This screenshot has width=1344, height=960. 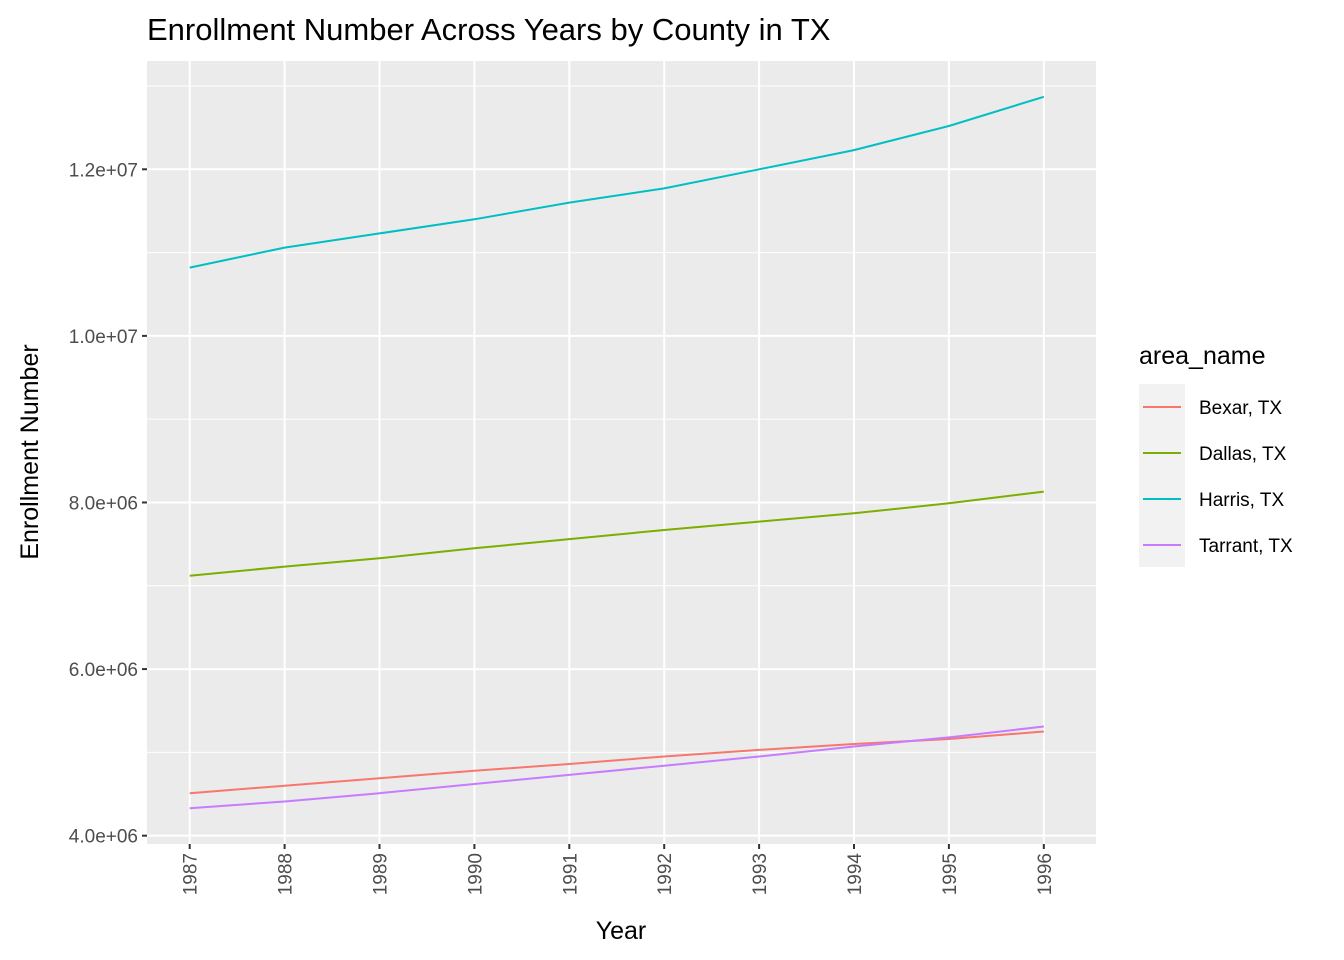 I want to click on x-axis-title: Year, so click(x=621, y=931).